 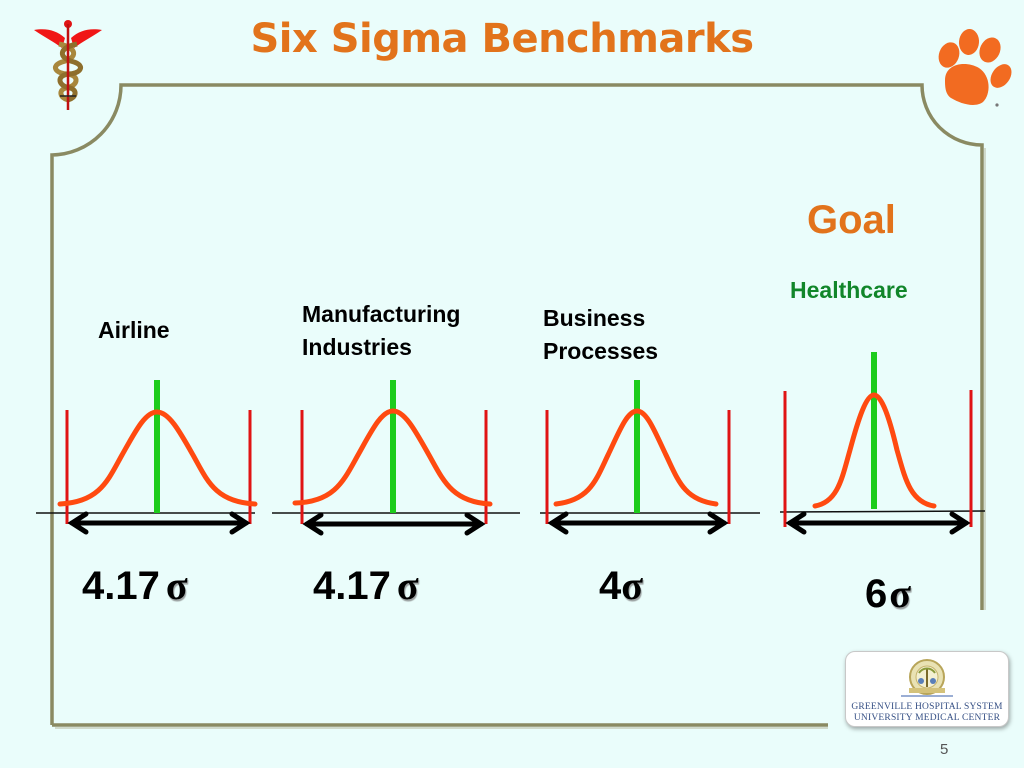 I want to click on goal-label: Goal, so click(x=851, y=220).